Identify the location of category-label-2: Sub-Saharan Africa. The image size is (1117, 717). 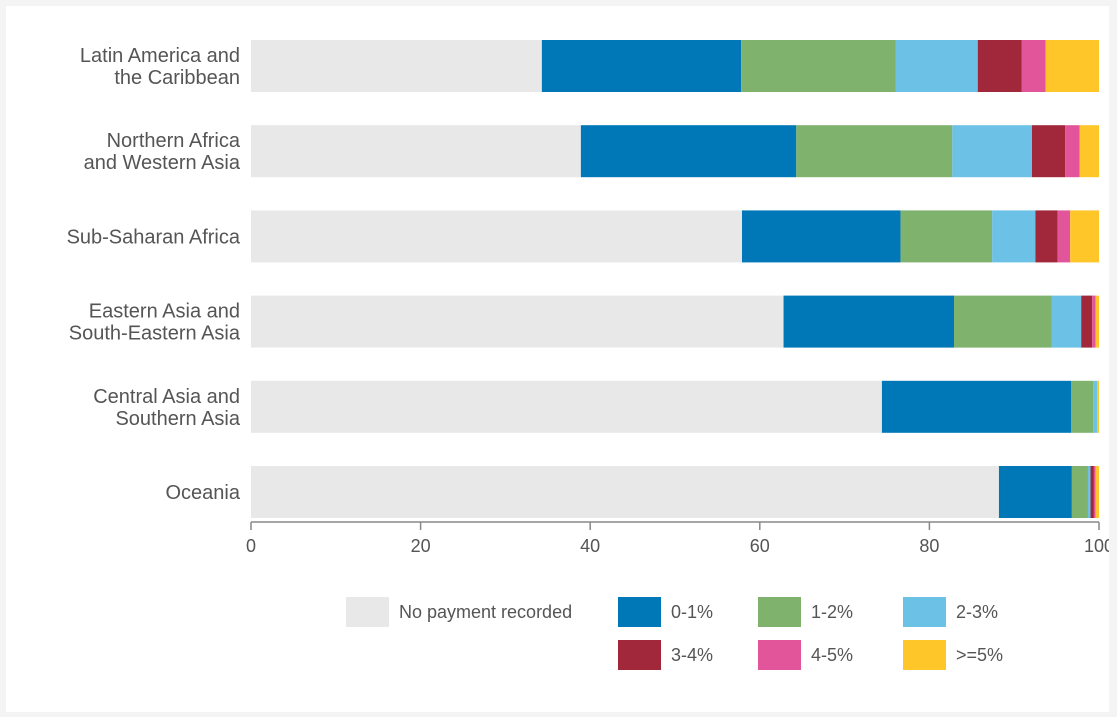
(154, 237).